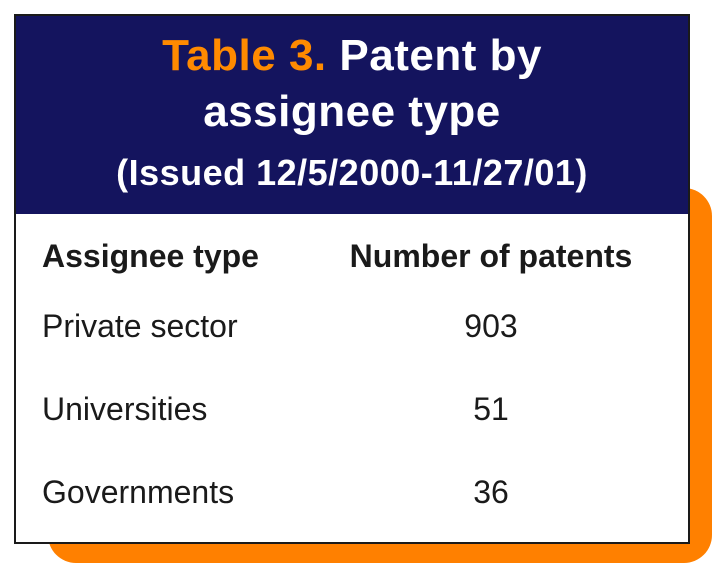 The image size is (720, 571). I want to click on column-header: Number of patents, so click(491, 256).